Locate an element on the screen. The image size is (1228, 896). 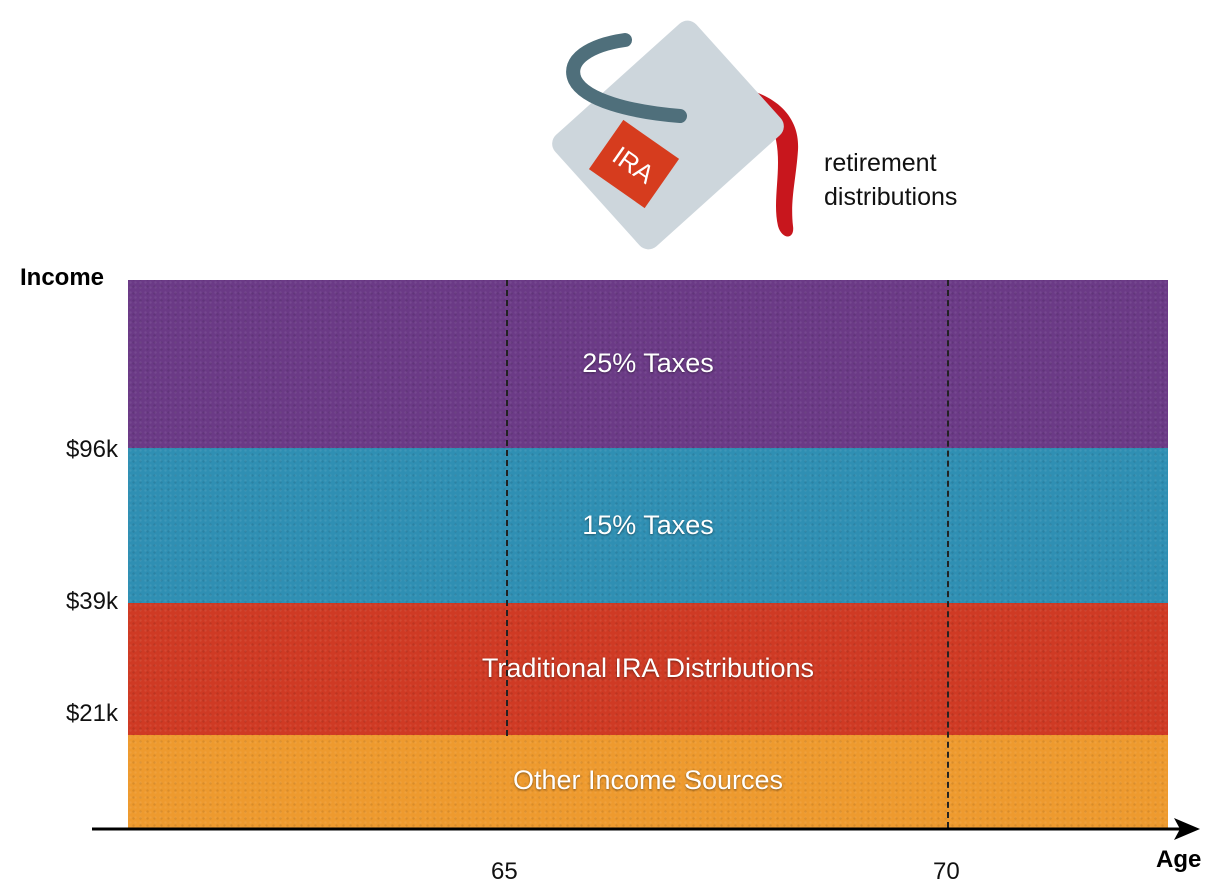
callout-text: retirement distributions is located at coordinates (890, 180).